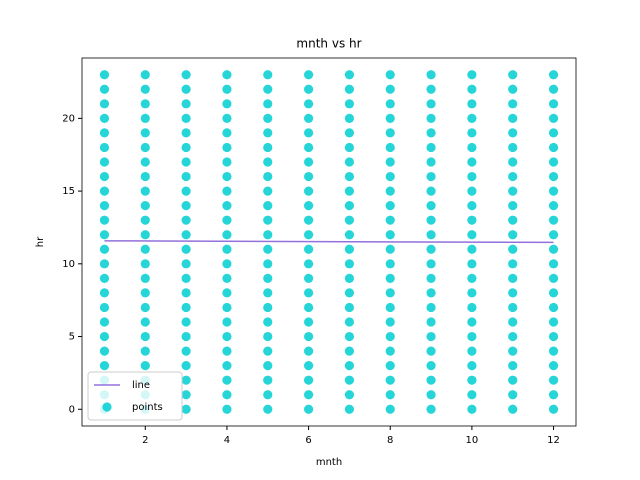 The width and height of the screenshot is (640, 480). I want to click on x-tick-label: 4, so click(227, 440).